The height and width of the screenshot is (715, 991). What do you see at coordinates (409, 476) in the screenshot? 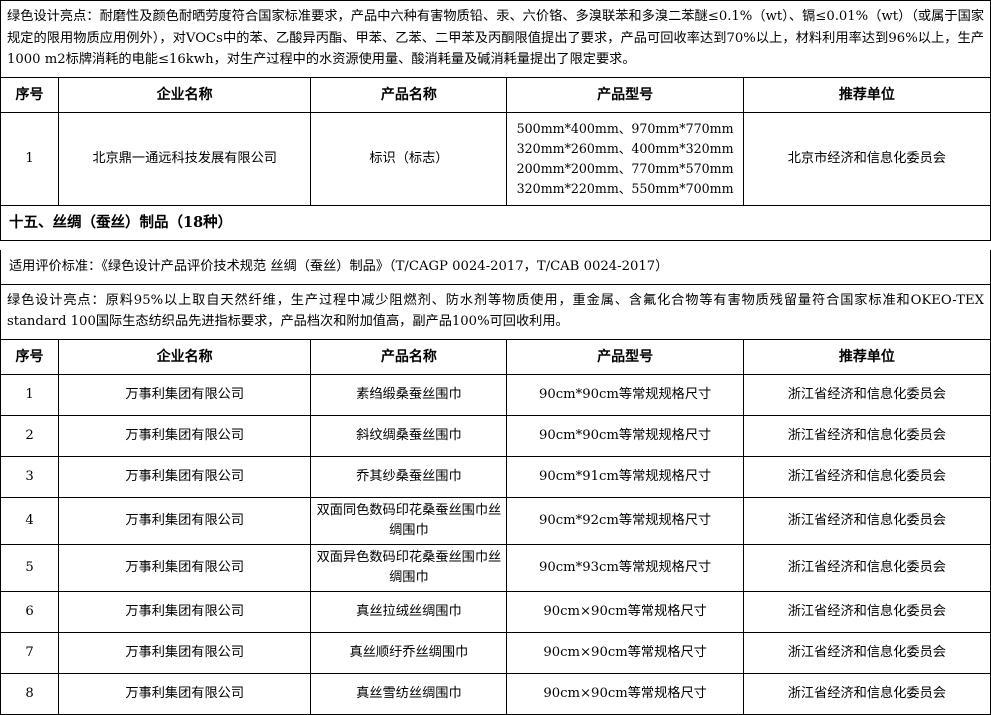
I see `table-2-cell-product: 乔其纱桑蚕丝围巾` at bounding box center [409, 476].